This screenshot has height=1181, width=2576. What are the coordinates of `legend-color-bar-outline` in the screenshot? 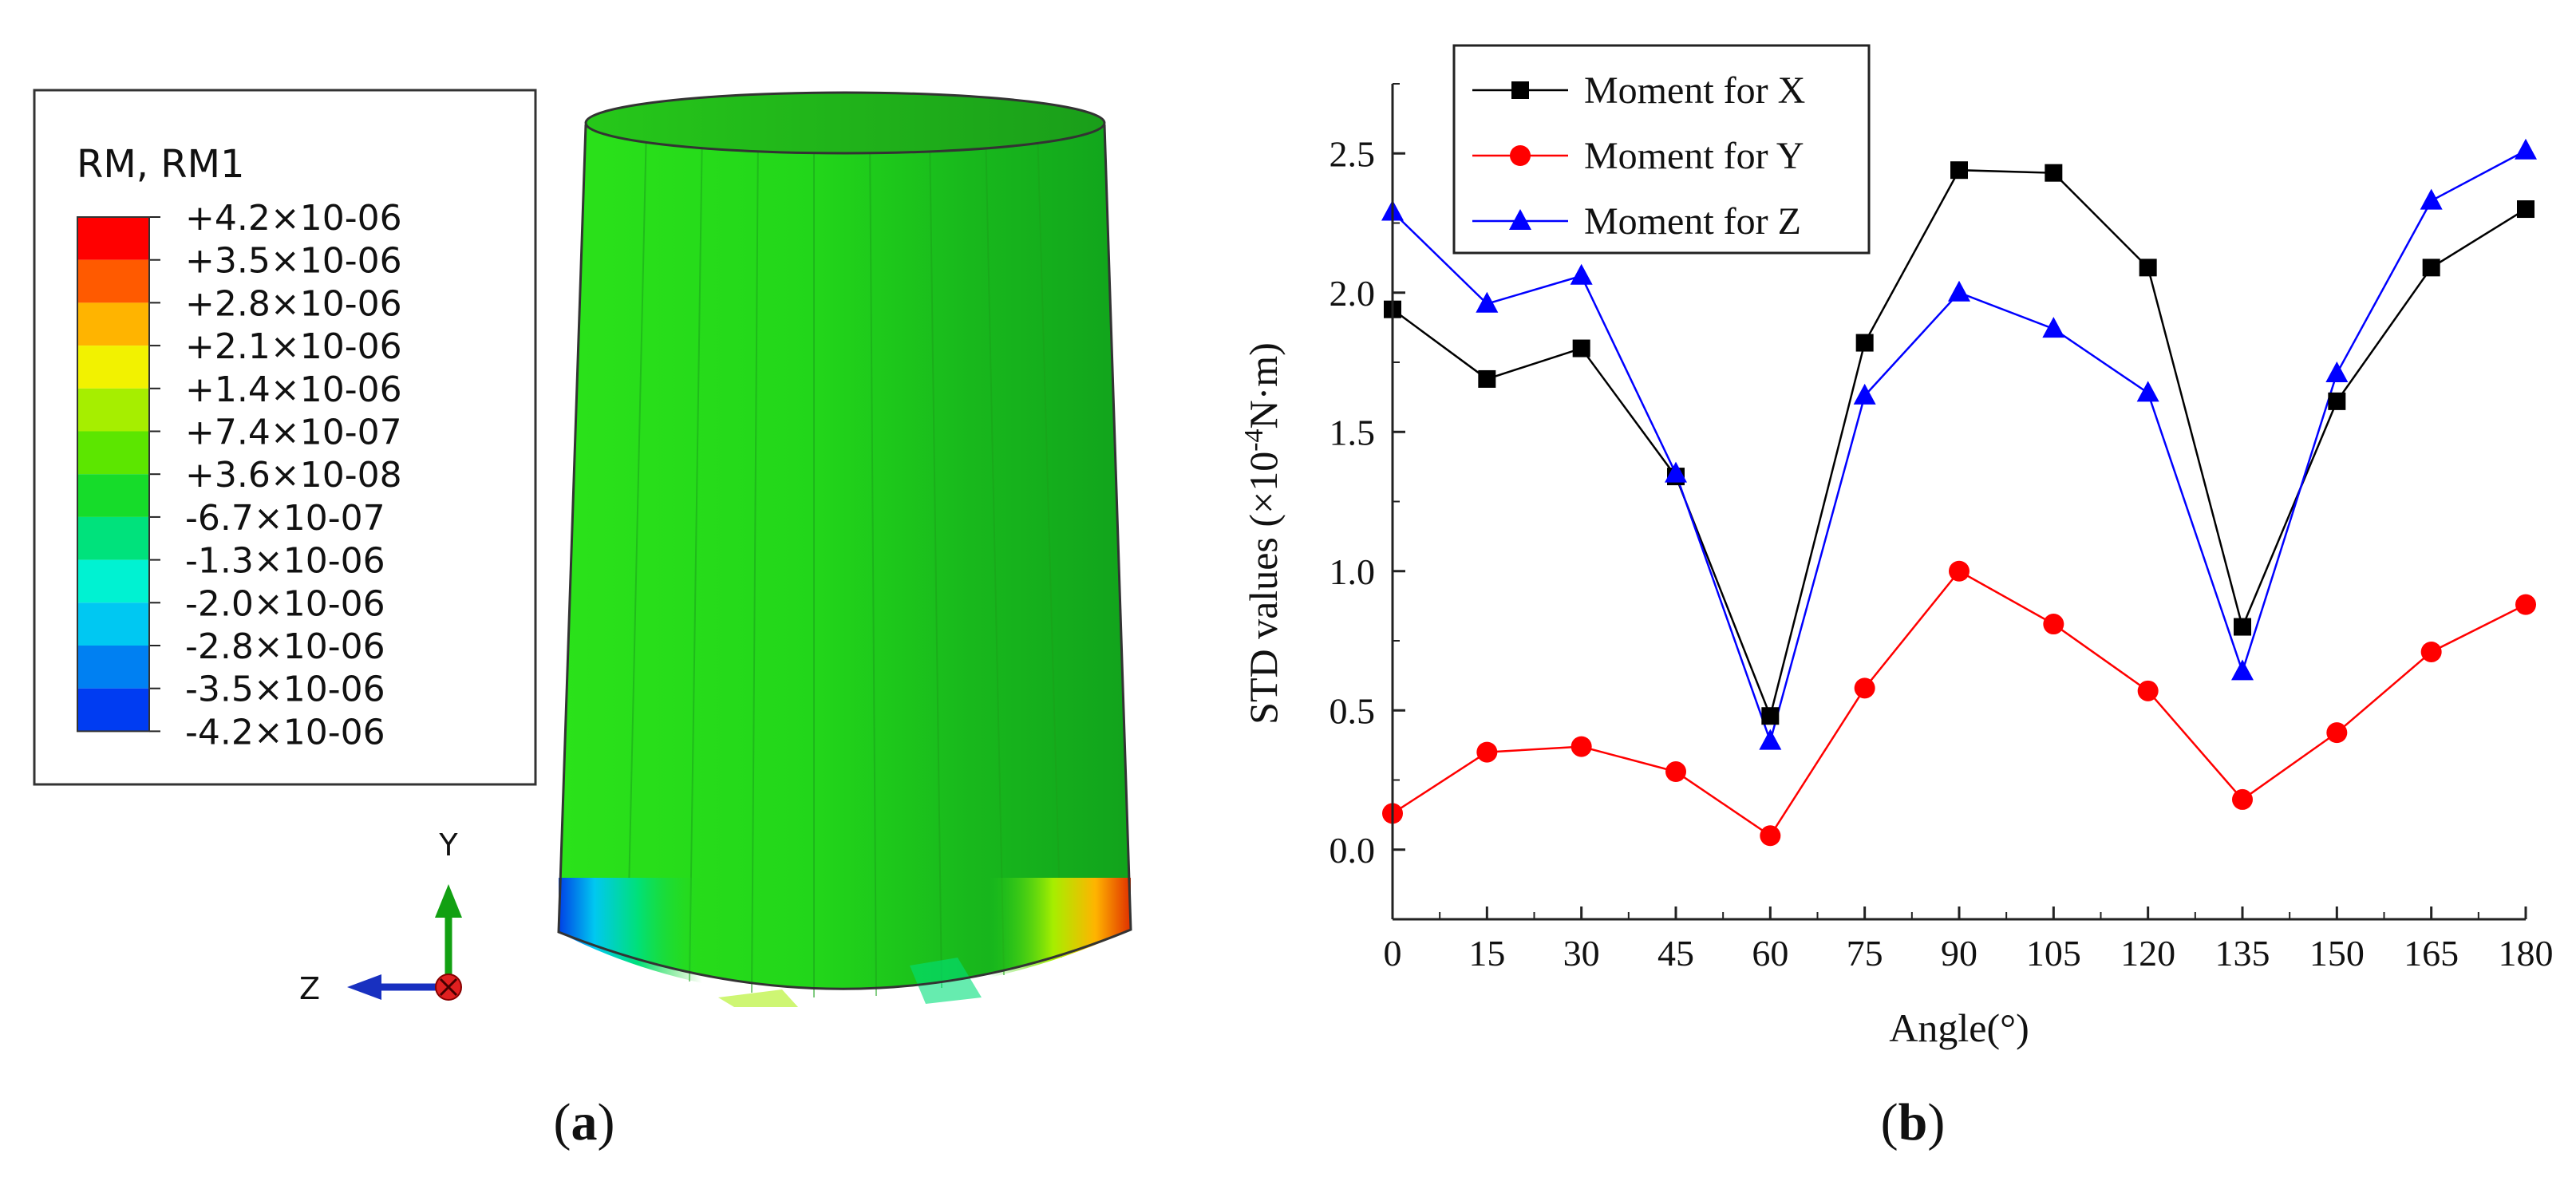 It's located at (113, 475).